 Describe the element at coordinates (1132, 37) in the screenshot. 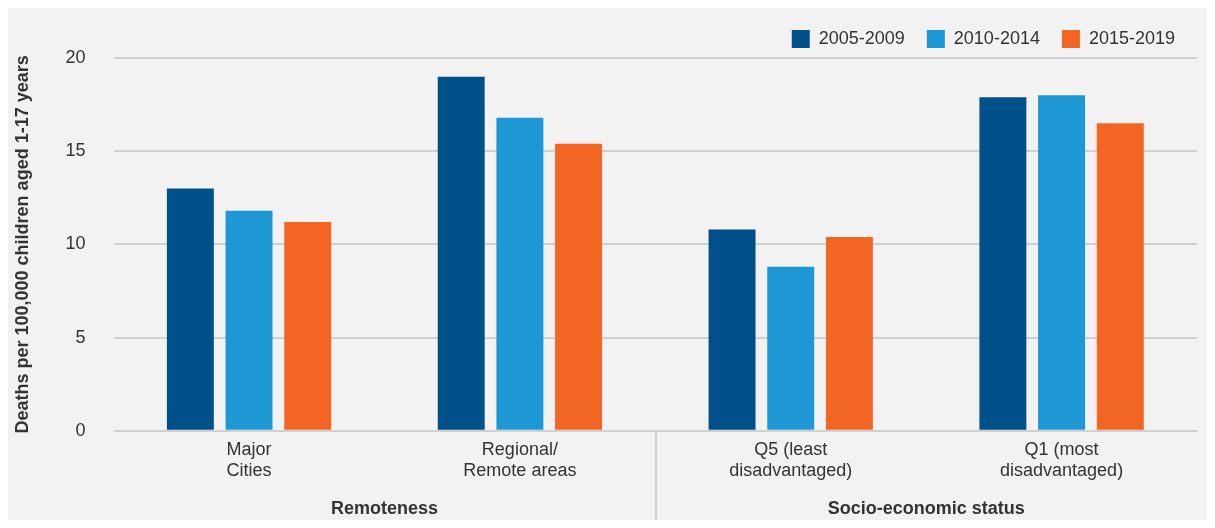

I see `legend-label: 2015-2019` at that location.